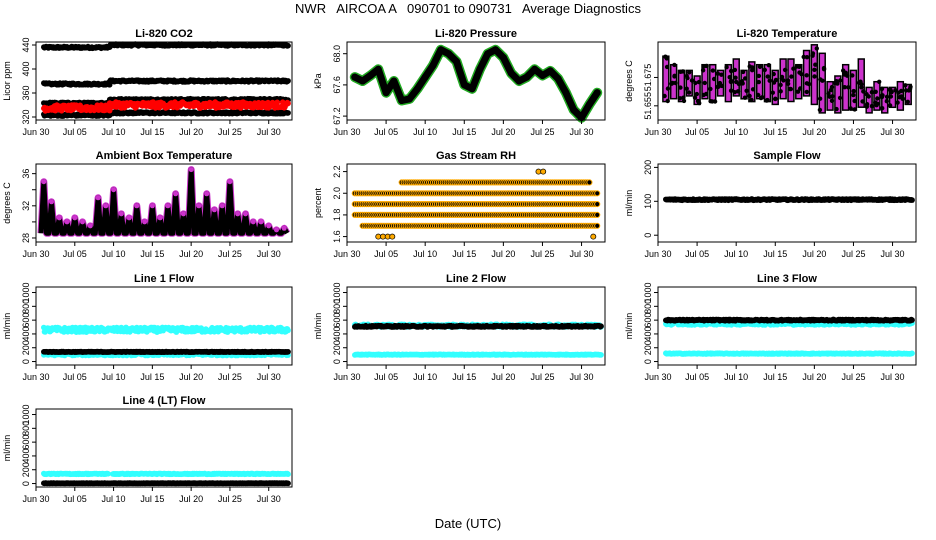 The height and width of the screenshot is (540, 936). Describe the element at coordinates (164, 279) in the screenshot. I see `chart-title: Line 1 Flow` at that location.